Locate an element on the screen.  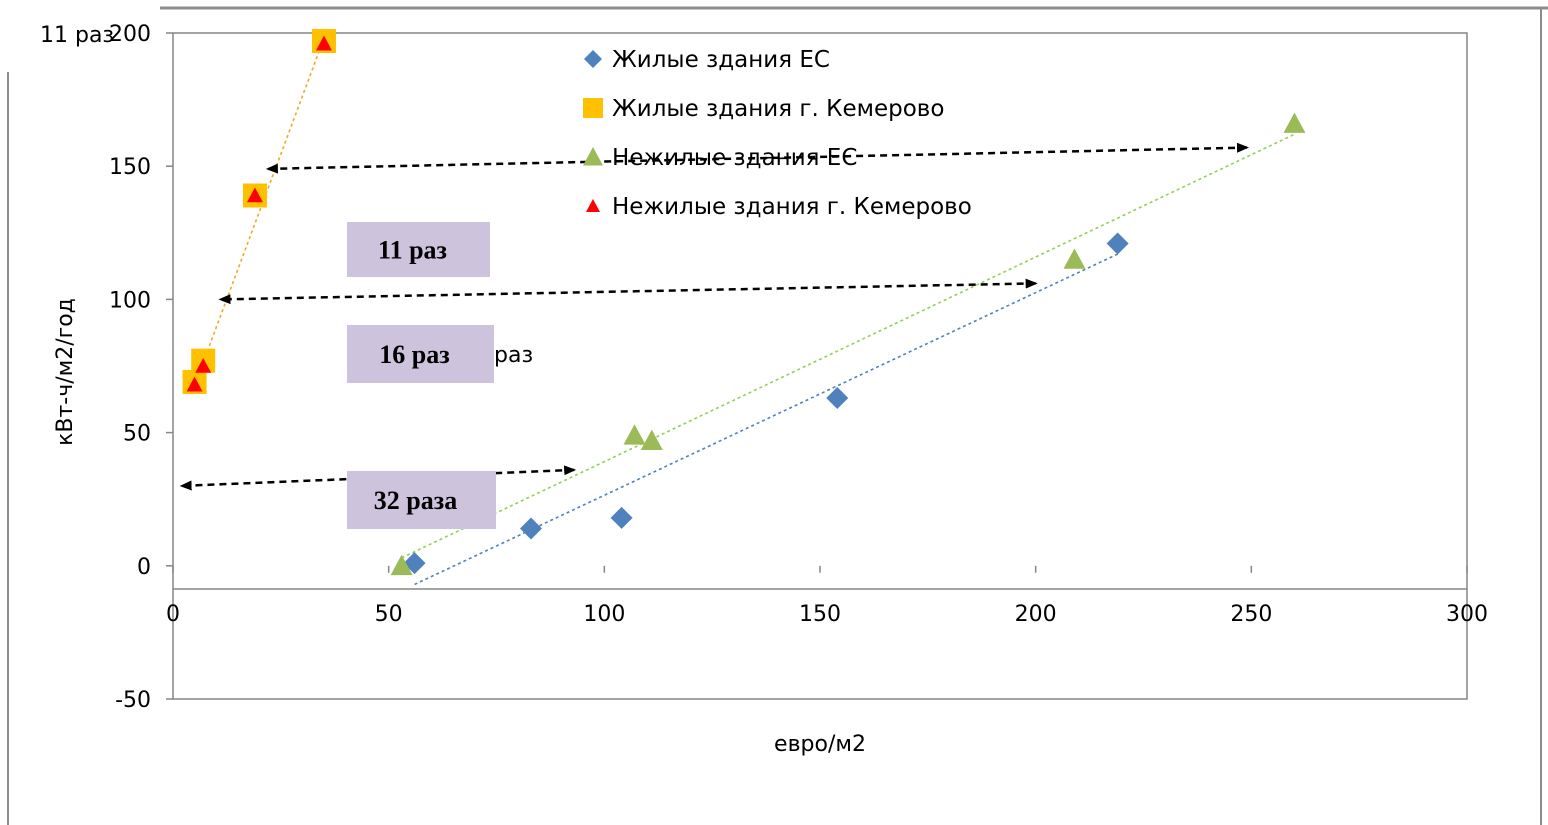
y-tick-label: 100 is located at coordinates (130, 300).